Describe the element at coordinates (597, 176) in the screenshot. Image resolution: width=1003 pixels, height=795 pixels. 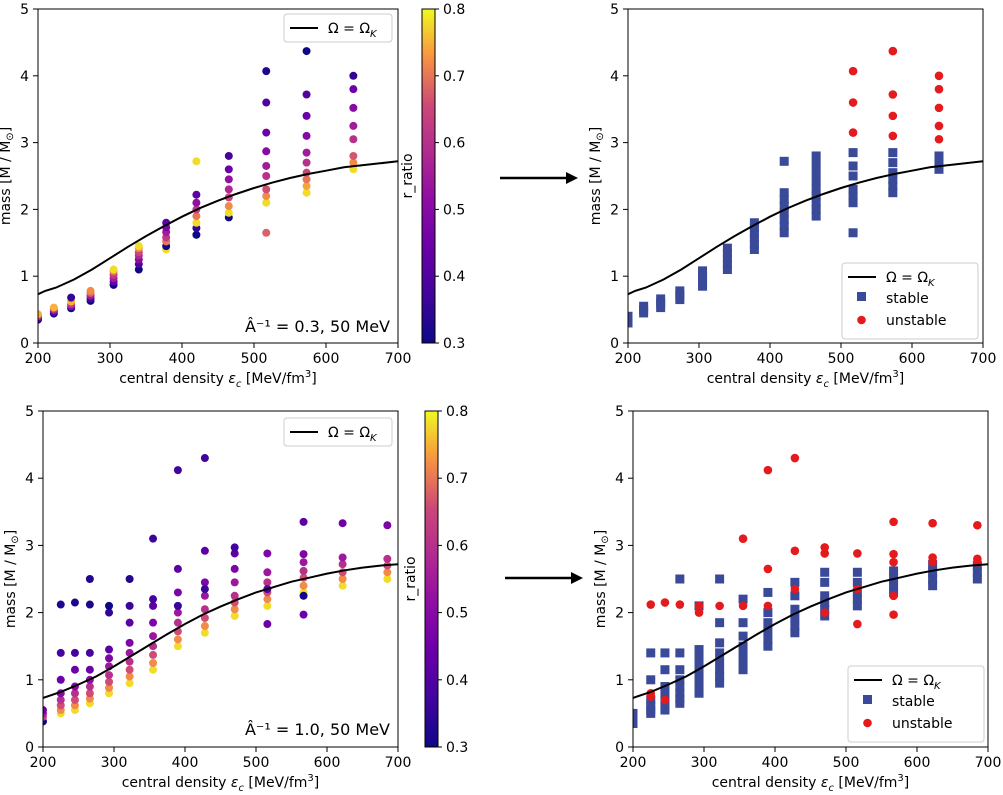
I see `y-axis-label: mass [M / M⊙]` at that location.